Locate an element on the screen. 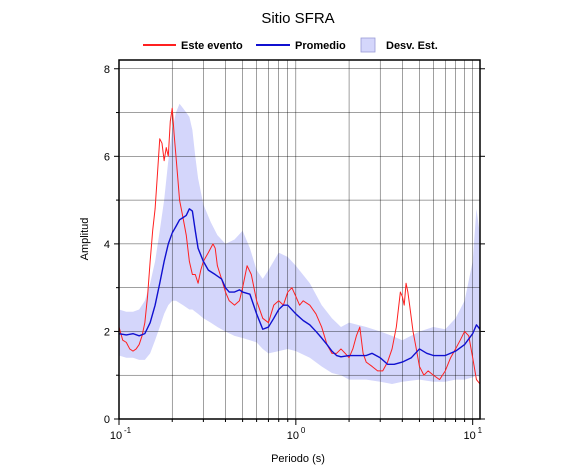 This screenshot has height=475, width=586. x-tick-exponent: 0 is located at coordinates (303, 430).